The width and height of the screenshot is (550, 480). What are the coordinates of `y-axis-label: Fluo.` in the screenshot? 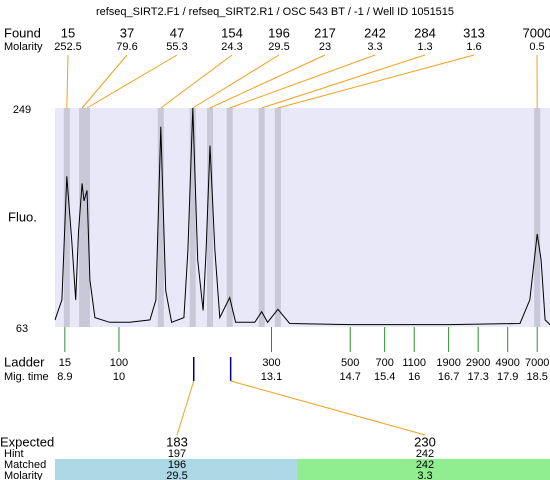 It's located at (22, 216).